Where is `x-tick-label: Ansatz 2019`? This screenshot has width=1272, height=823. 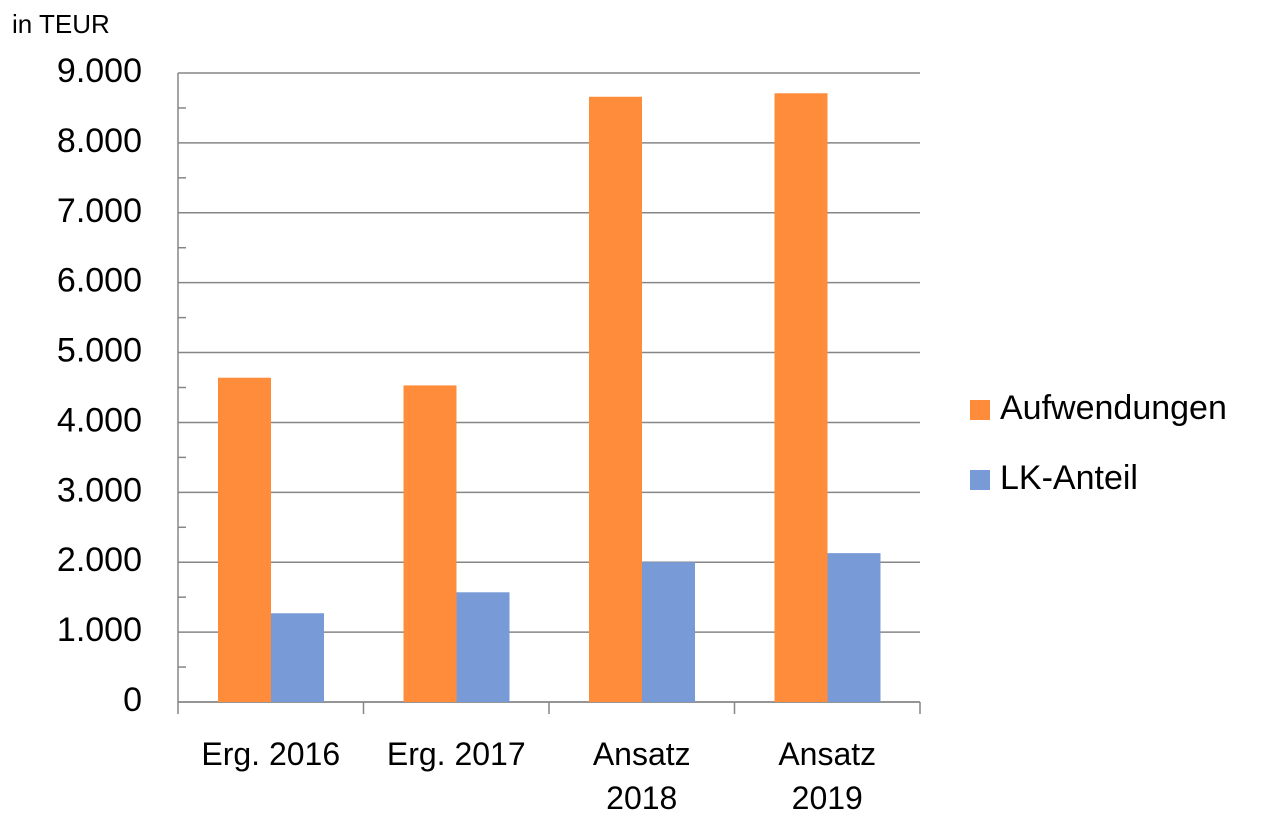
x-tick-label: Ansatz 2019 is located at coordinates (827, 776).